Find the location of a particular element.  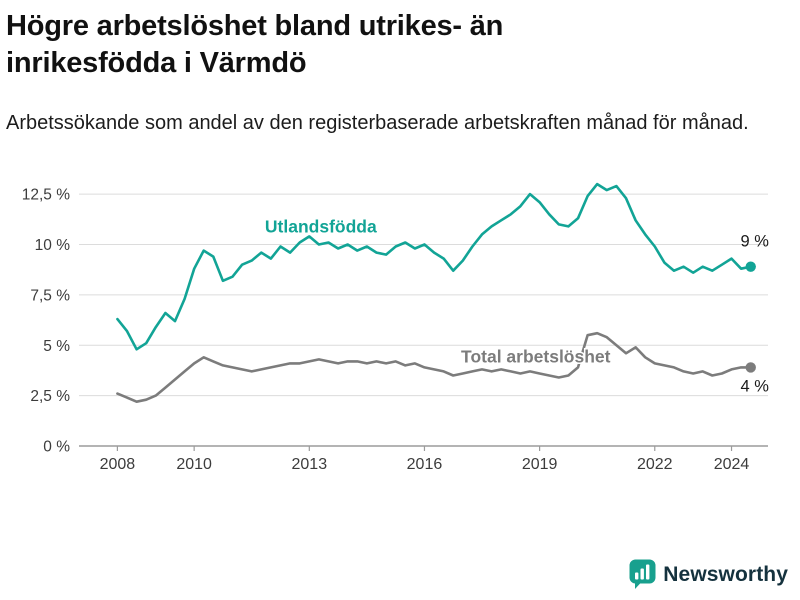

svg-text: 0 % is located at coordinates (56, 447).